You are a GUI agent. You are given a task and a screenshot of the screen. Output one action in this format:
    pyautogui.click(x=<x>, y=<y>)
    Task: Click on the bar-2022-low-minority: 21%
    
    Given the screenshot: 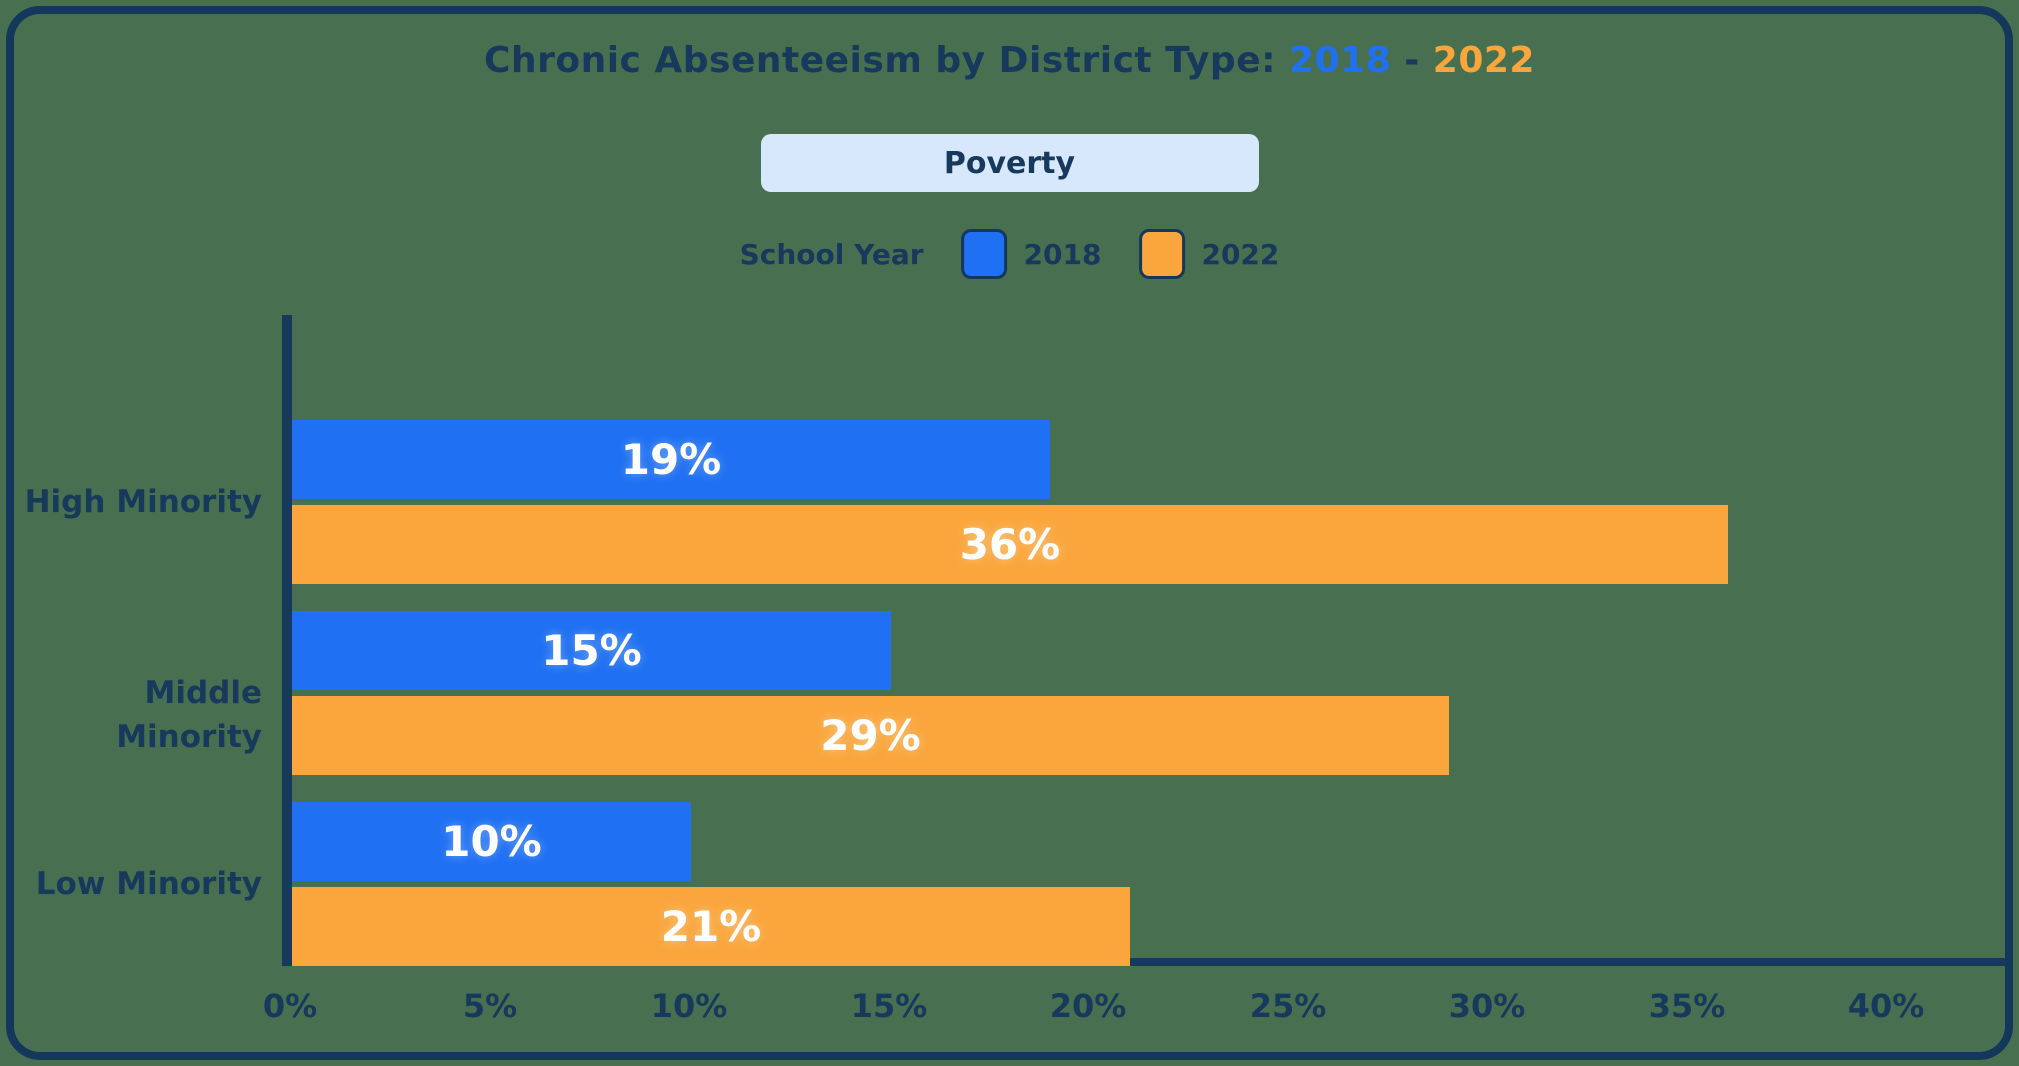 What is the action you would take?
    pyautogui.click(x=711, y=926)
    